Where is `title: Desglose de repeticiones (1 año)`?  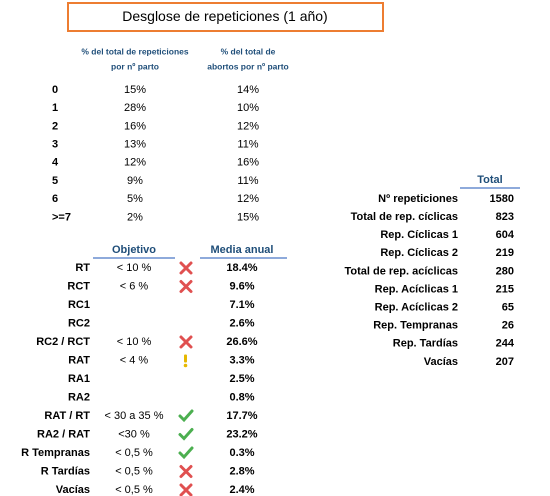
title: Desglose de repeticiones (1 año) is located at coordinates (224, 16).